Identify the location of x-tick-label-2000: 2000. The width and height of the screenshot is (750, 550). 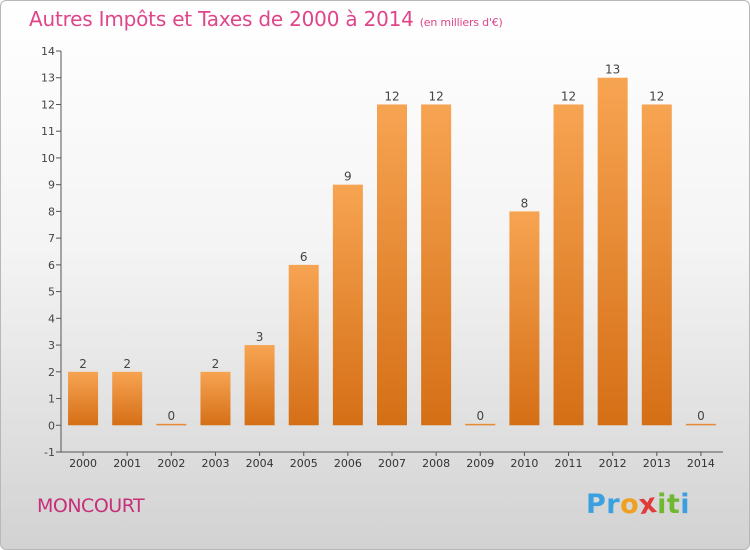
(83, 463).